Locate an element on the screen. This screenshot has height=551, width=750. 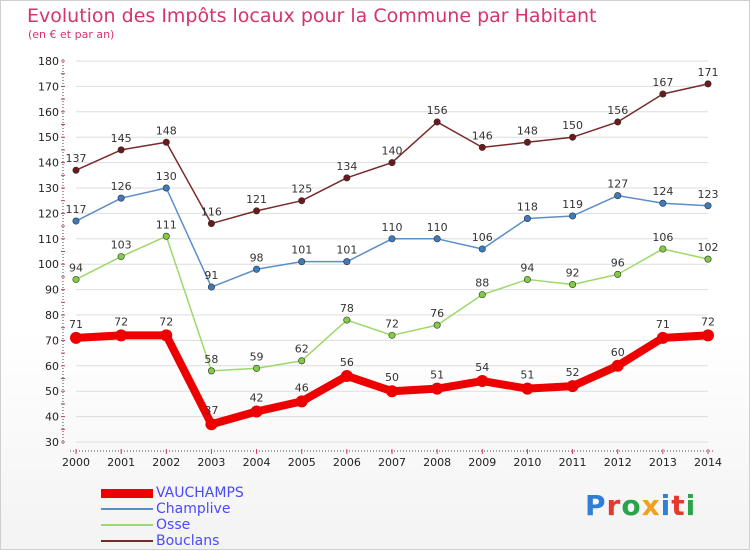
x-tick-label: 2005 is located at coordinates (302, 462).